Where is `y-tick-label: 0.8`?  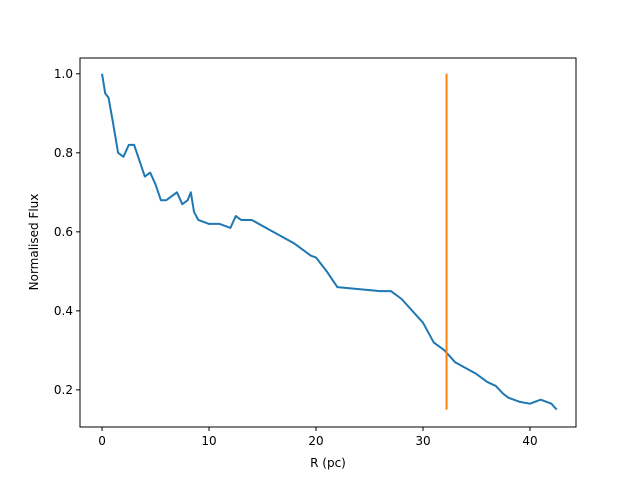 y-tick-label: 0.8 is located at coordinates (63, 153).